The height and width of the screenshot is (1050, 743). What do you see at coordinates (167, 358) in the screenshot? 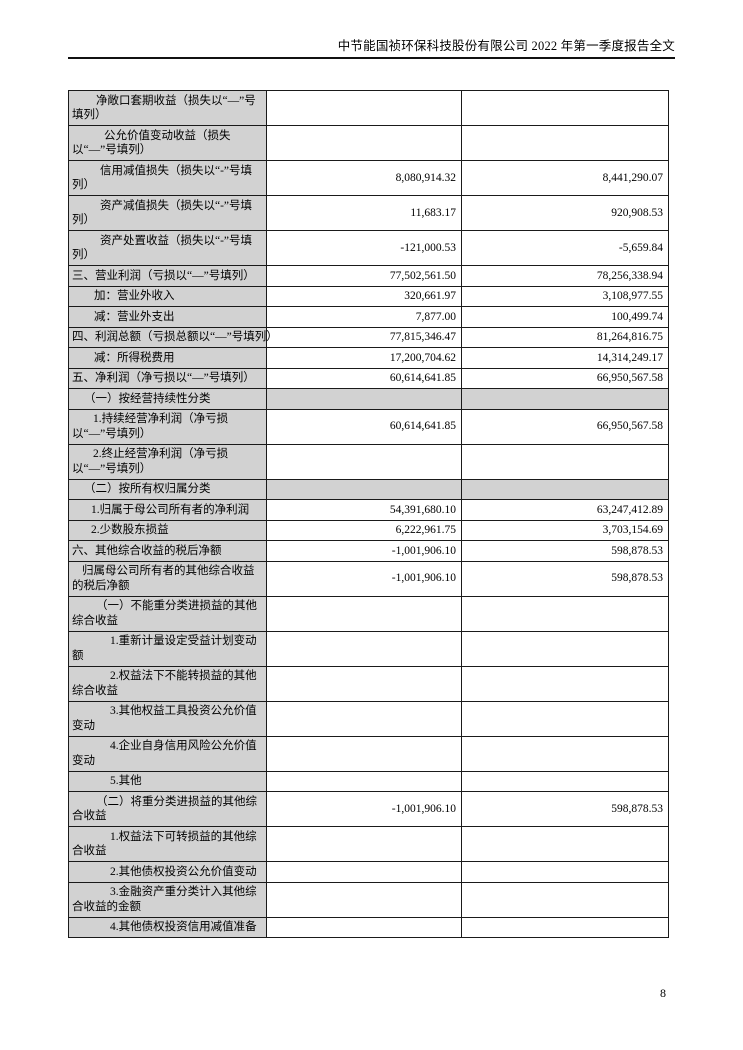
I see `row-label: 减：所得税费用` at bounding box center [167, 358].